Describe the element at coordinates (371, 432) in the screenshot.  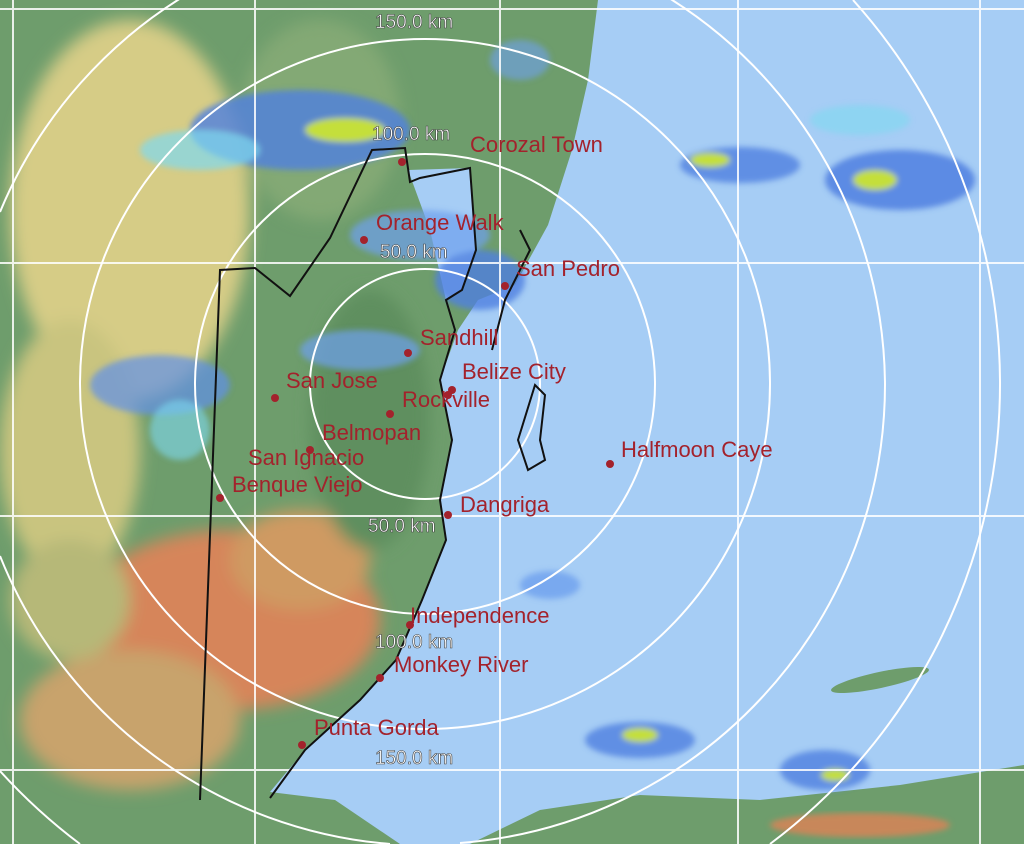
I see `city-label: Belmopan` at that location.